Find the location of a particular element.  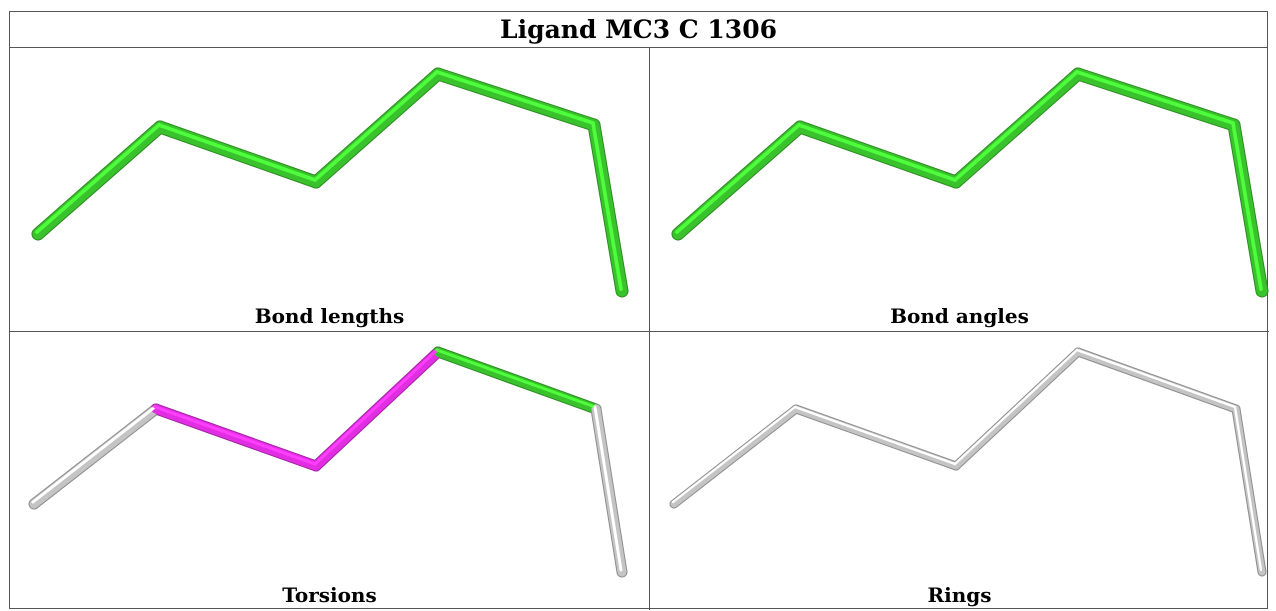

panel-label-bond-lengths: Bond lengths is located at coordinates (329, 316).